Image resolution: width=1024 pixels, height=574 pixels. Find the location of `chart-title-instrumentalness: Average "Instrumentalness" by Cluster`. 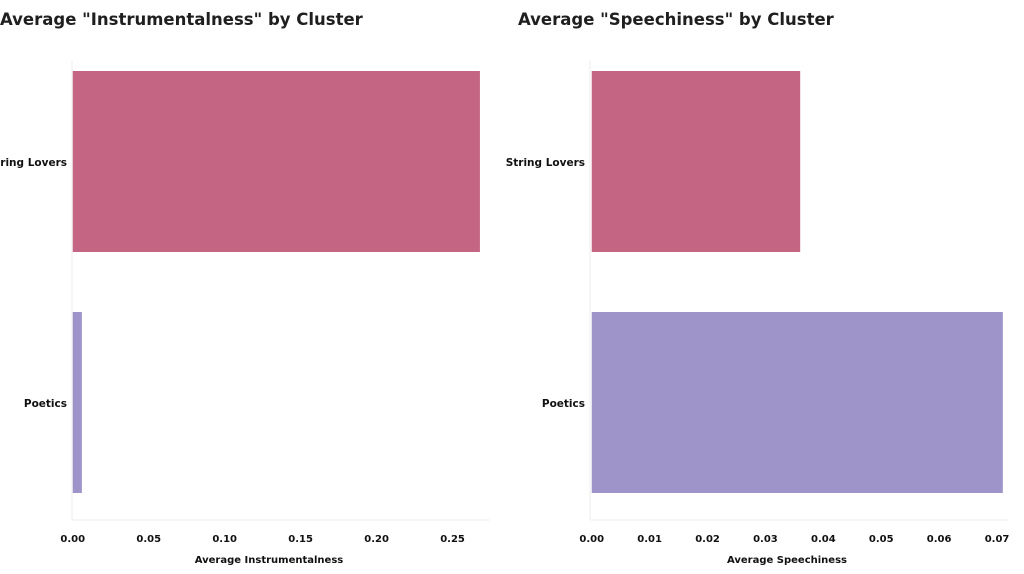

chart-title-instrumentalness: Average "Instrumentalness" by Cluster is located at coordinates (181, 19).